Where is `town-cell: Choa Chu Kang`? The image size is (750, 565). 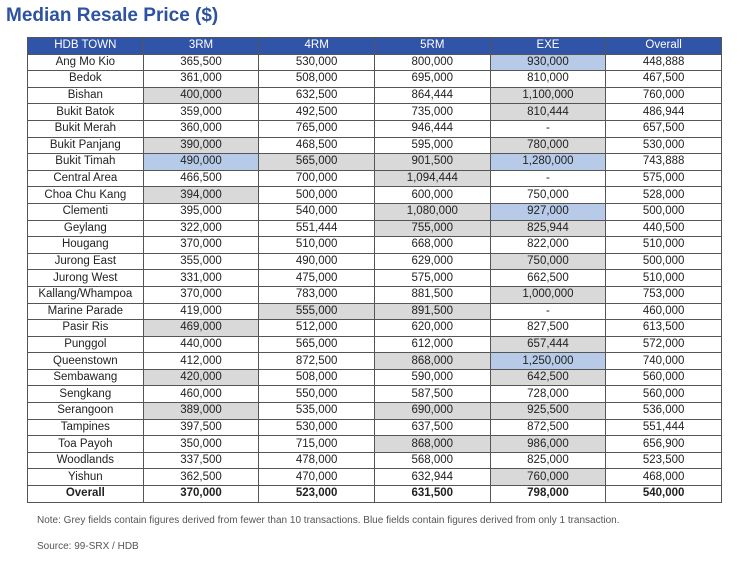
town-cell: Choa Chu Kang is located at coordinates (85, 195).